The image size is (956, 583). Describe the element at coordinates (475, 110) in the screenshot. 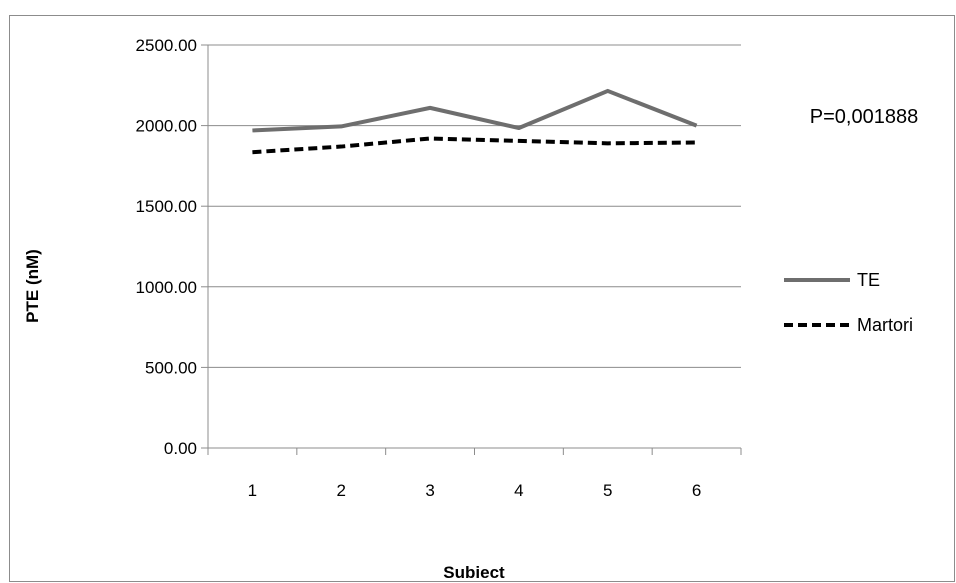

I see `series-line-te` at that location.